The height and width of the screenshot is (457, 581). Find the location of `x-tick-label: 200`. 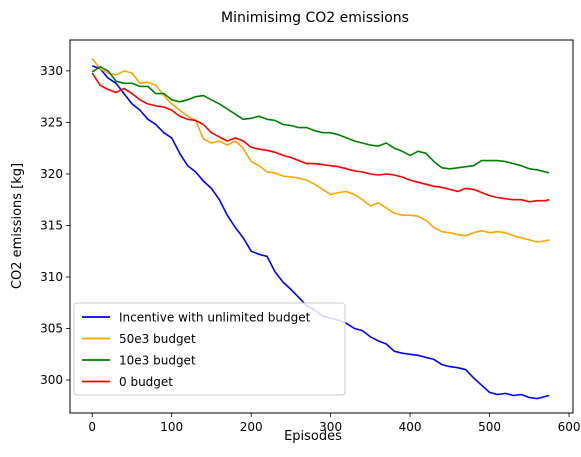

x-tick-label: 200 is located at coordinates (251, 427).